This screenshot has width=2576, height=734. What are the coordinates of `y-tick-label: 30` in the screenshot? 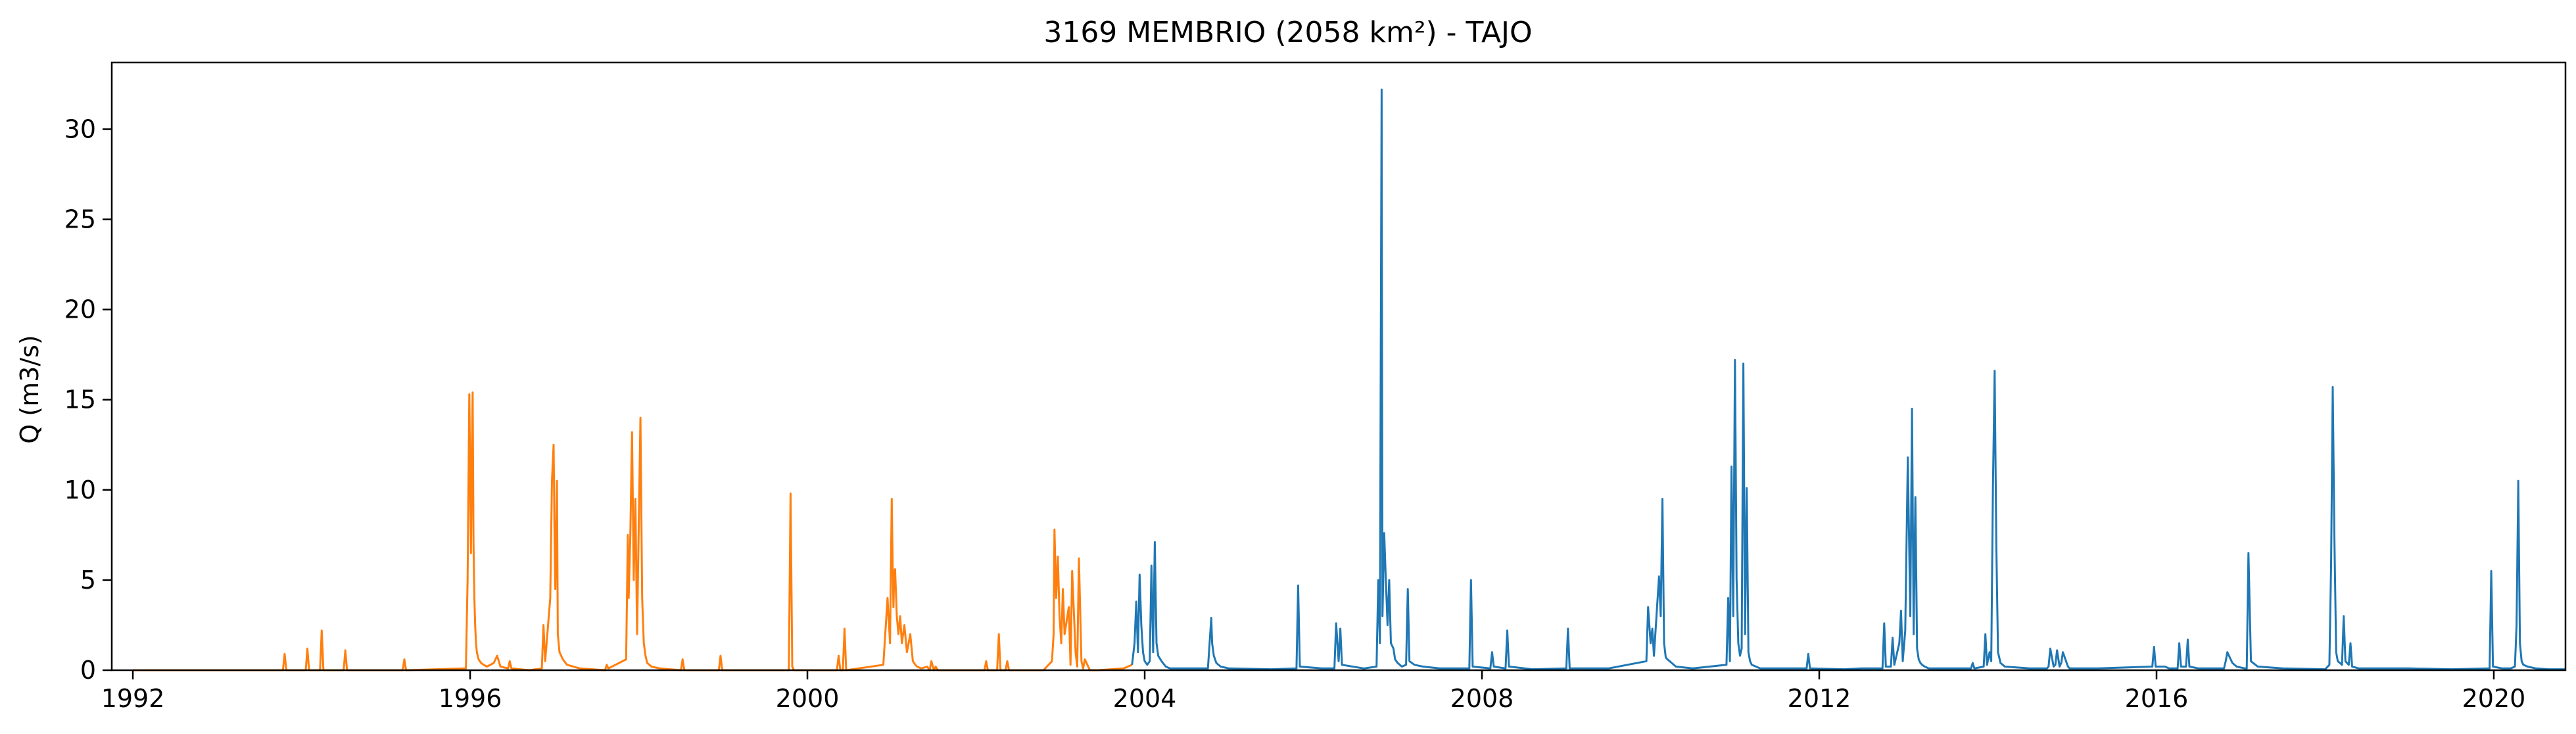 It's located at (80, 128).